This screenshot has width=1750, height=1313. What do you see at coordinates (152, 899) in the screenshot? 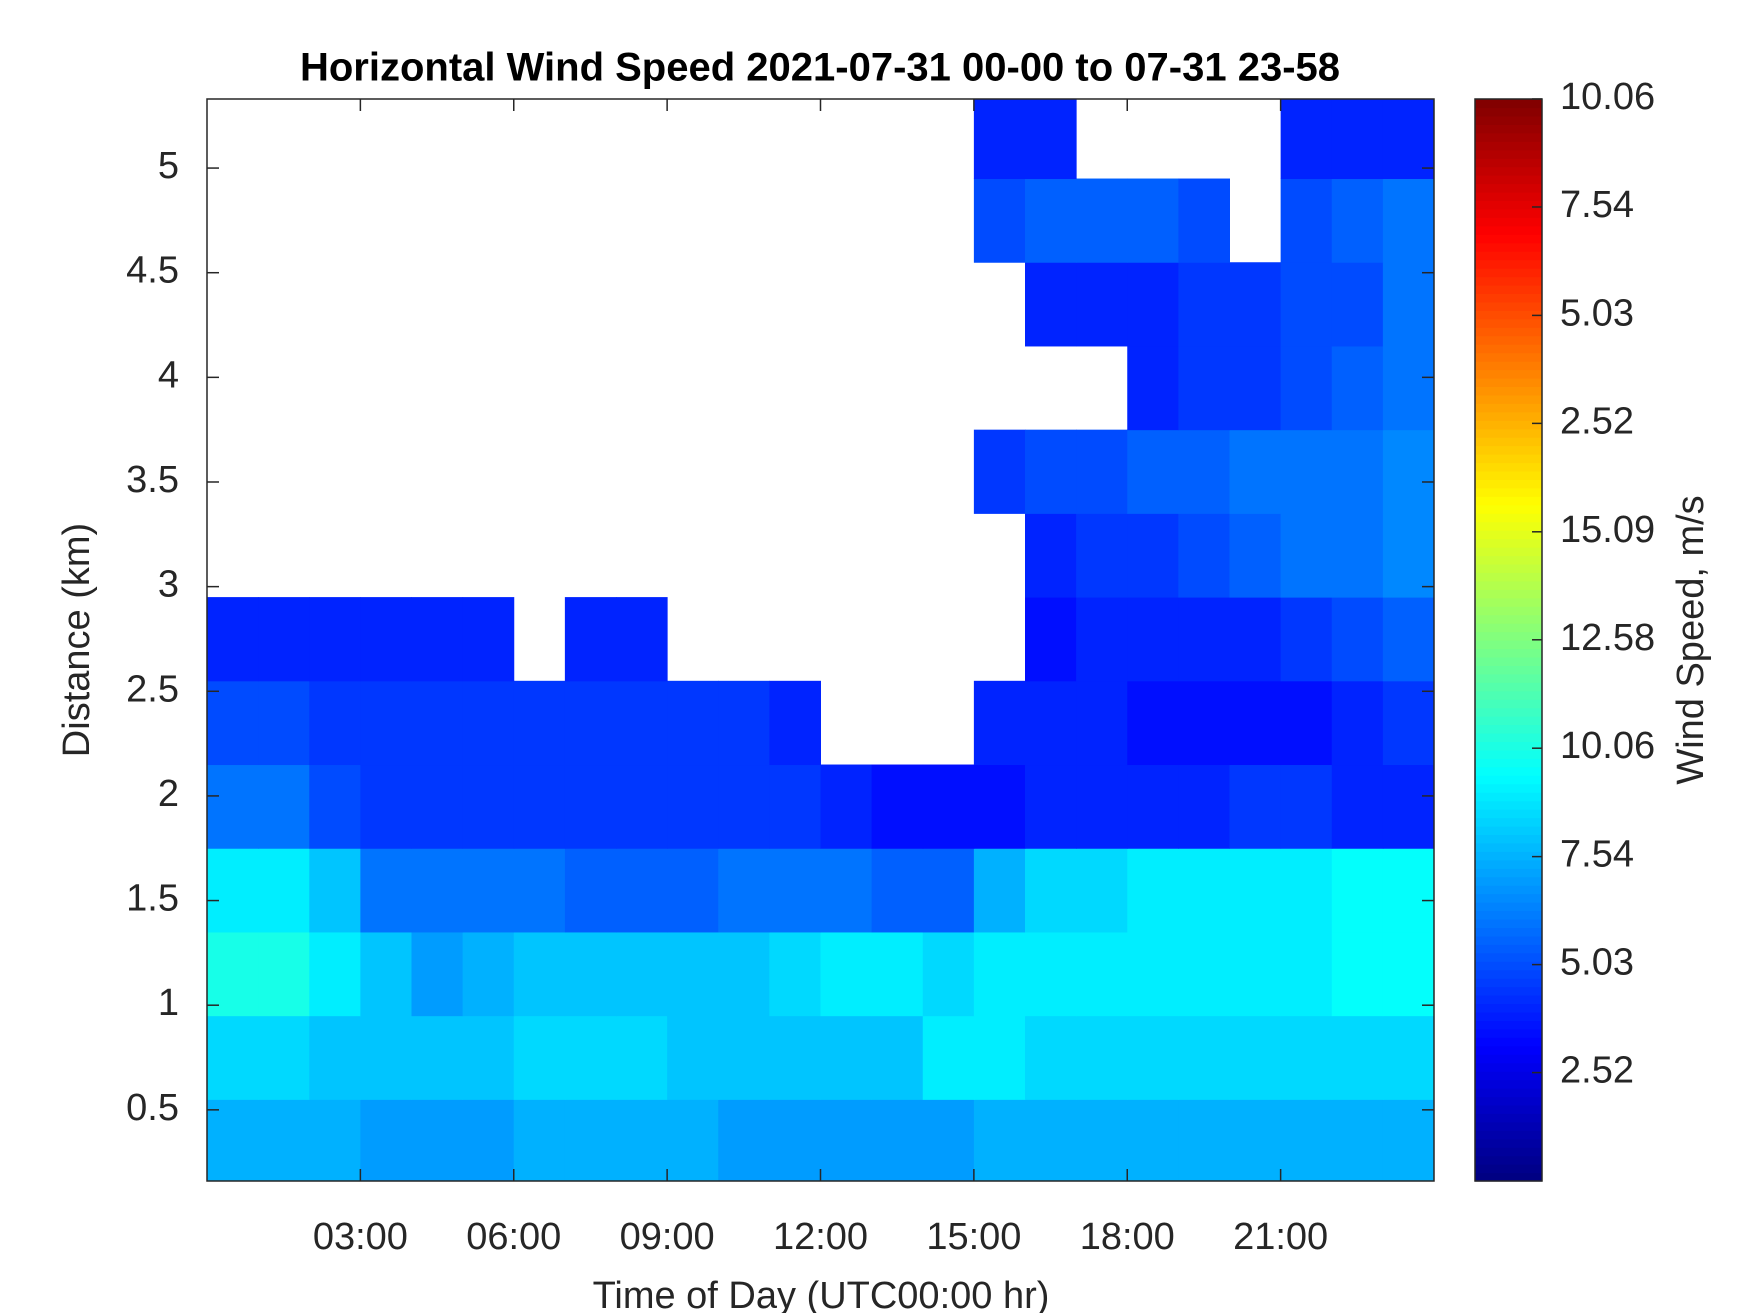
I see `y-tick-label: 1.5` at bounding box center [152, 899].